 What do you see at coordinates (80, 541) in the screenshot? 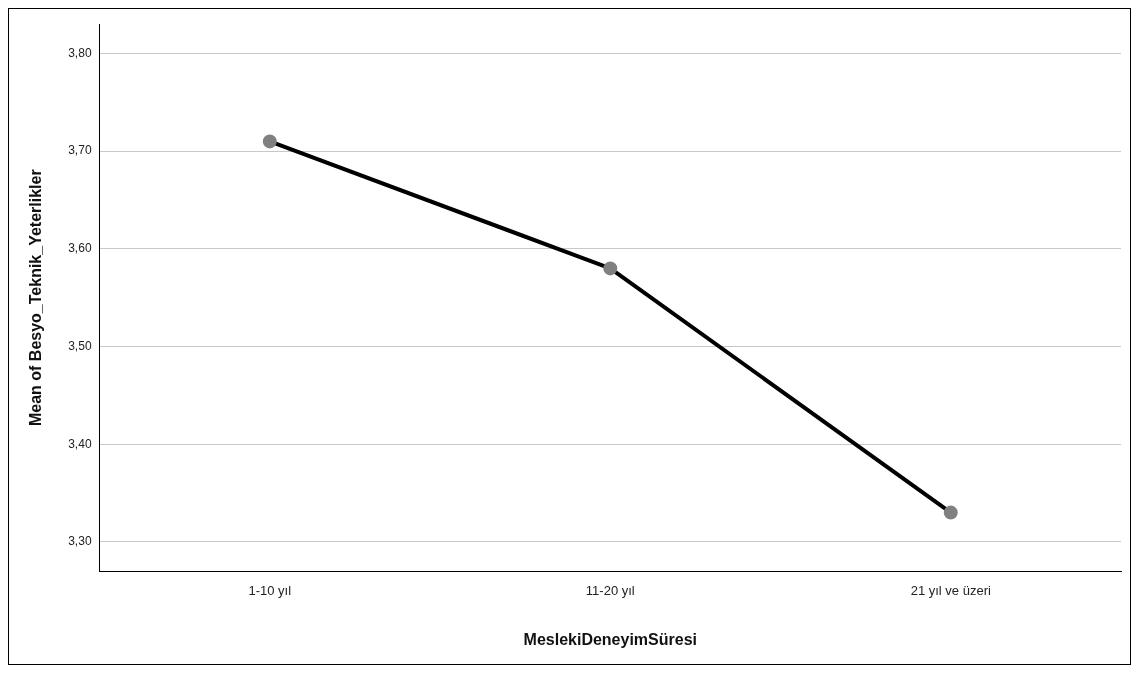
I see `y-tick-label: 3,30` at bounding box center [80, 541].